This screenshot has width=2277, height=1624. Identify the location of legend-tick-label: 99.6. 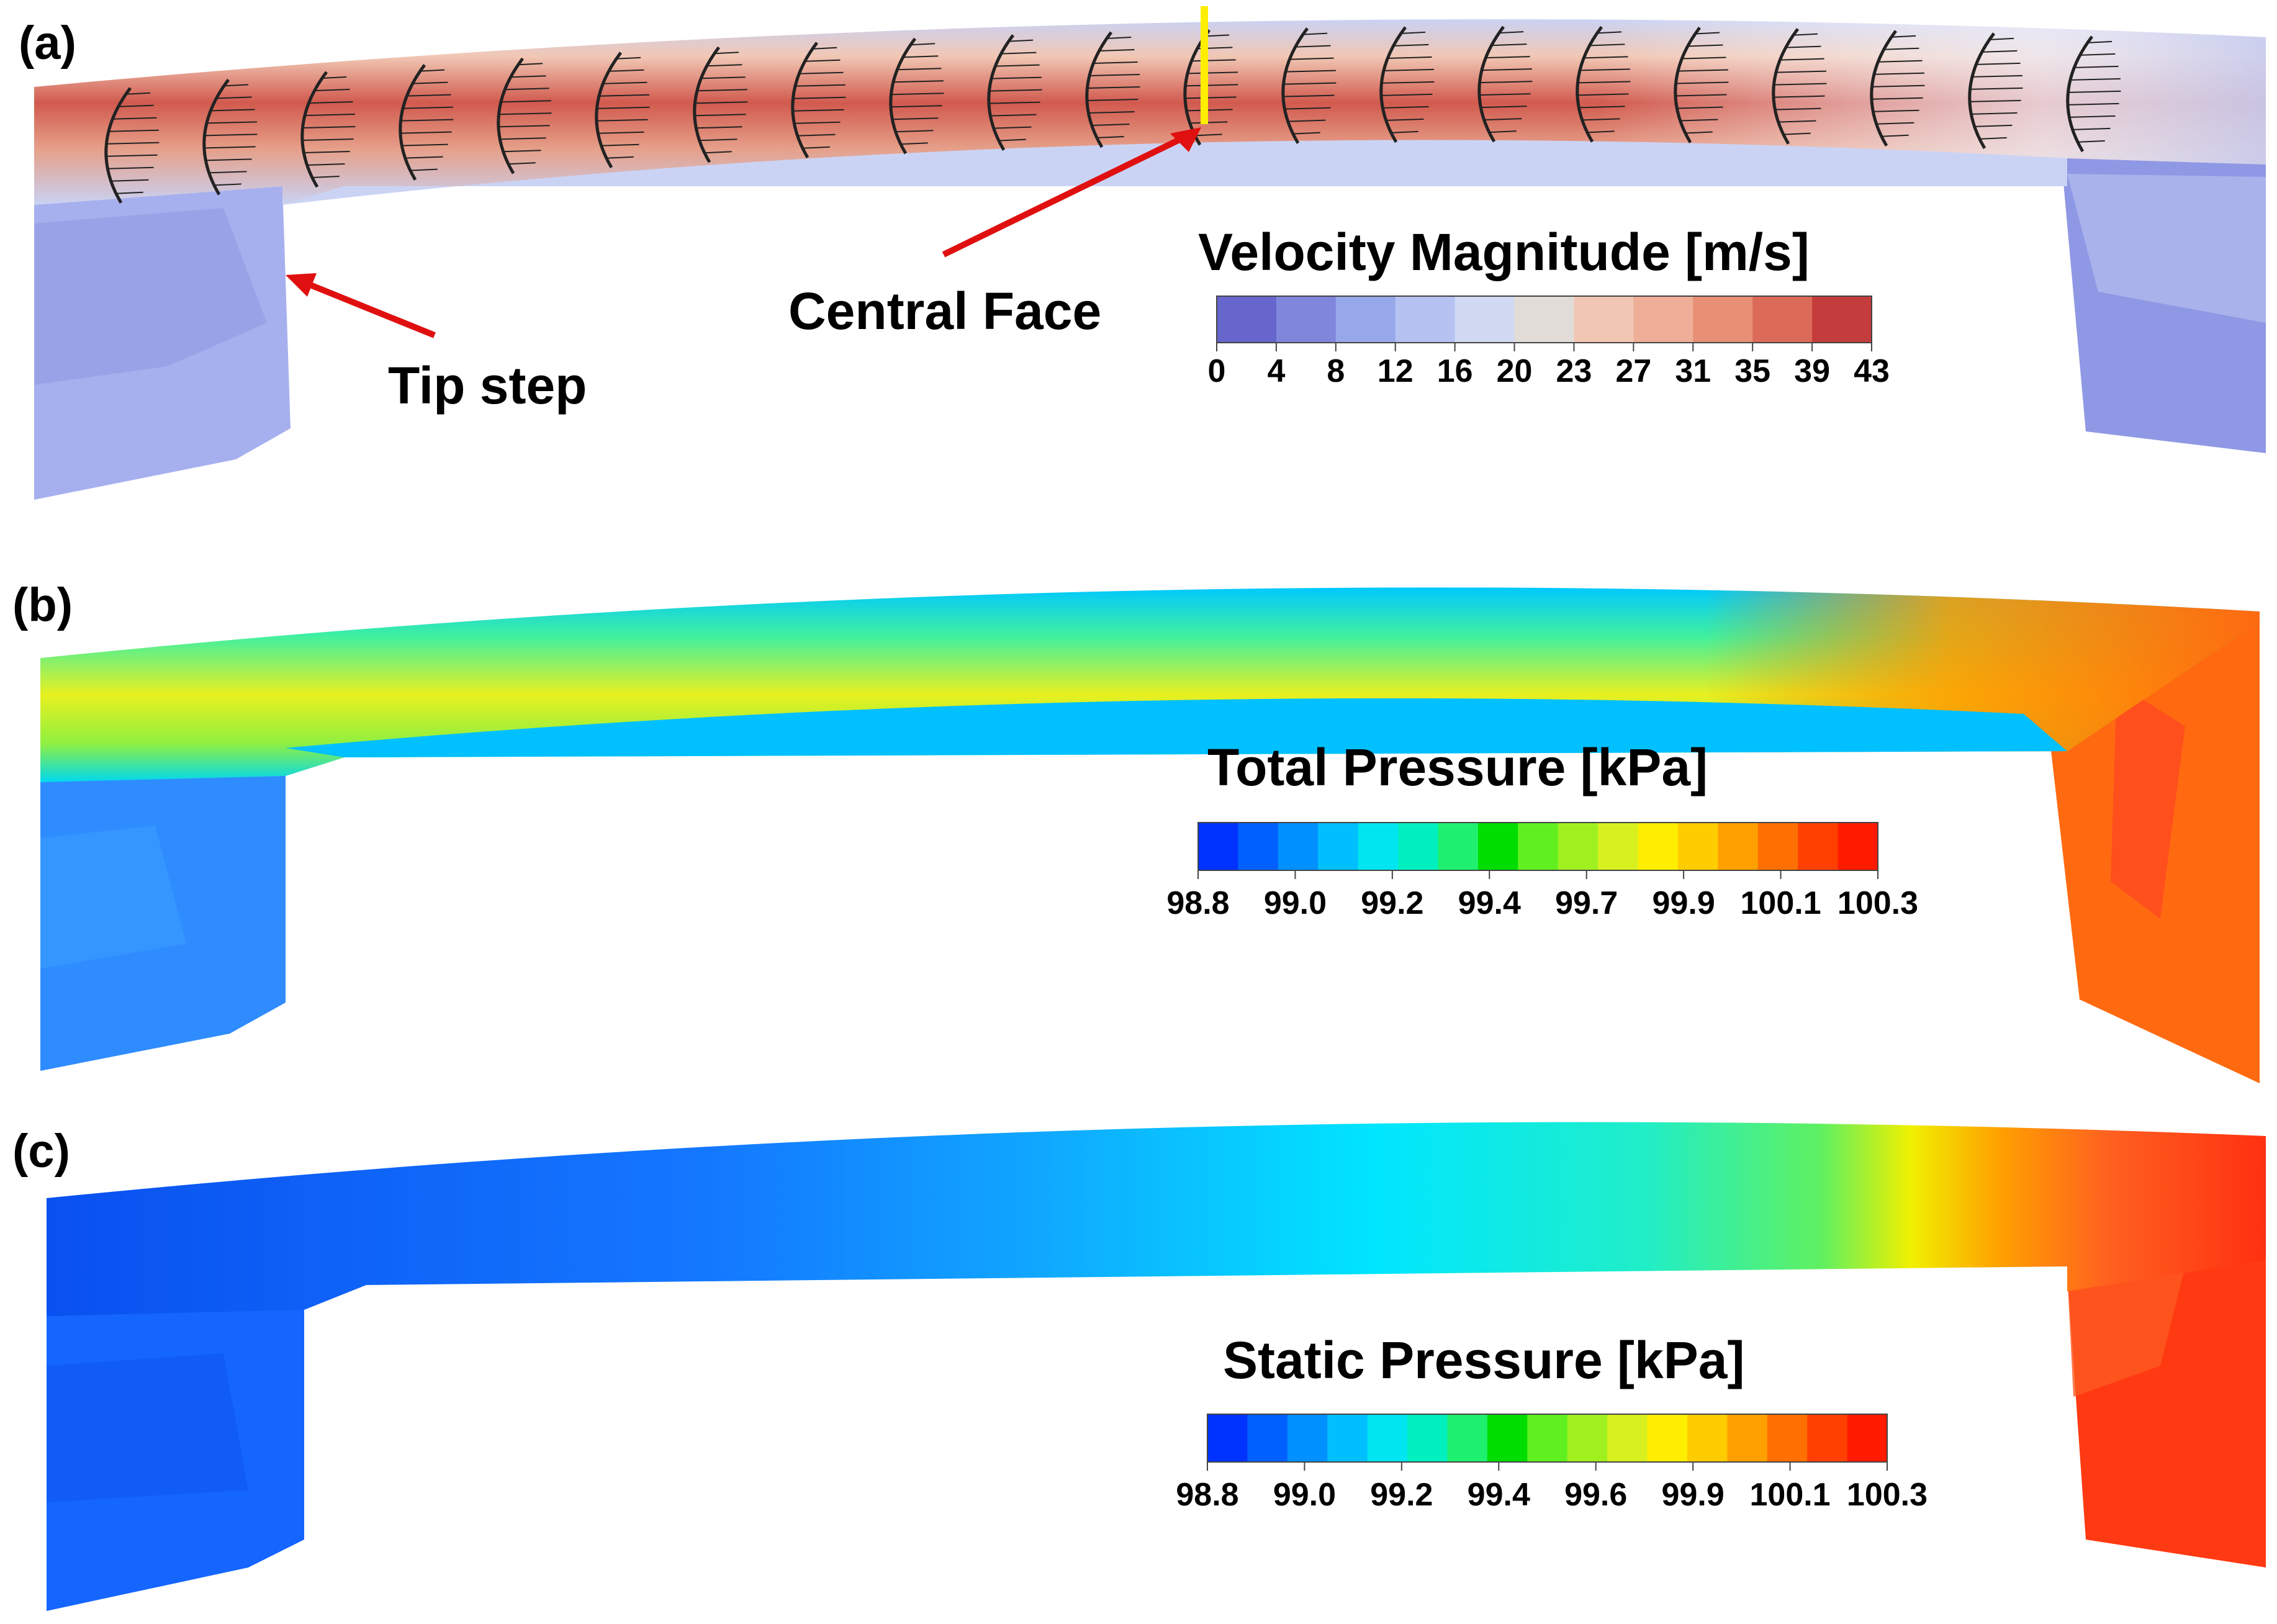
(1595, 1495).